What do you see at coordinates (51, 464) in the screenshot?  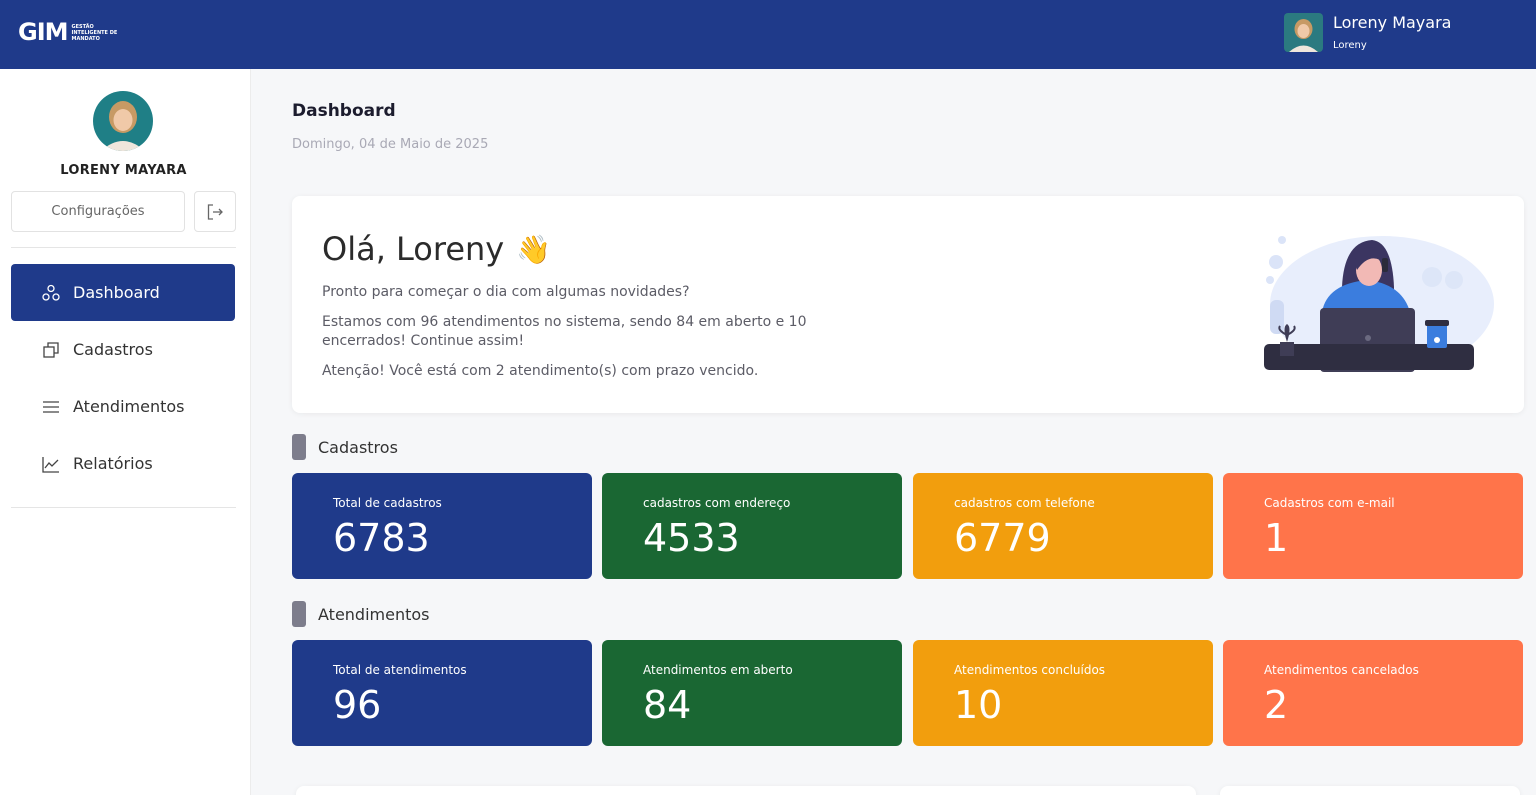 I see `line-chart-icon` at bounding box center [51, 464].